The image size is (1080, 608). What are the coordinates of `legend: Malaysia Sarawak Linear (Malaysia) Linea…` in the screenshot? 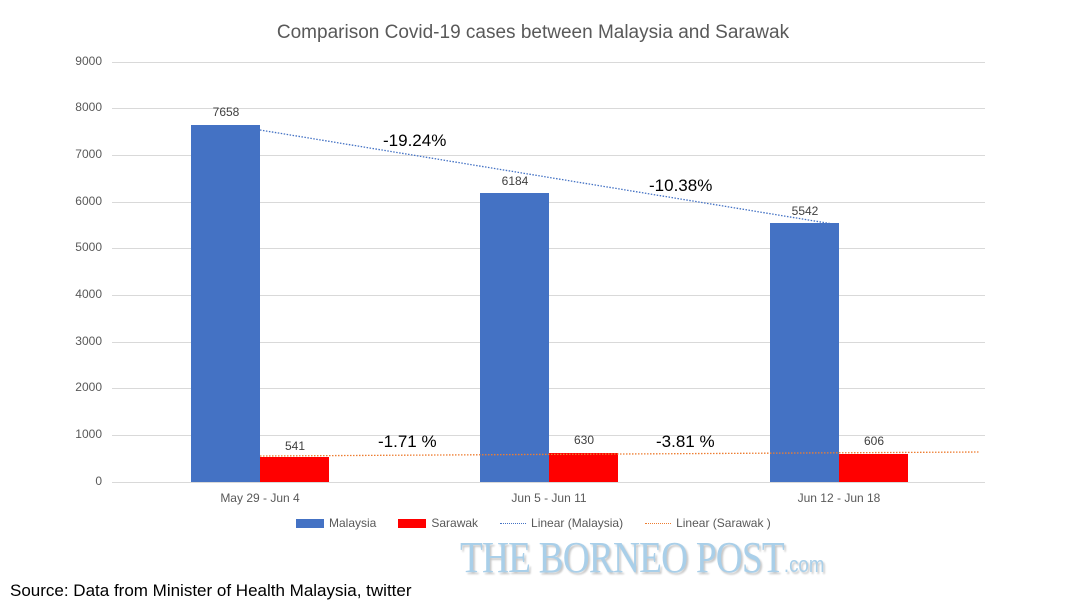 It's located at (544, 523).